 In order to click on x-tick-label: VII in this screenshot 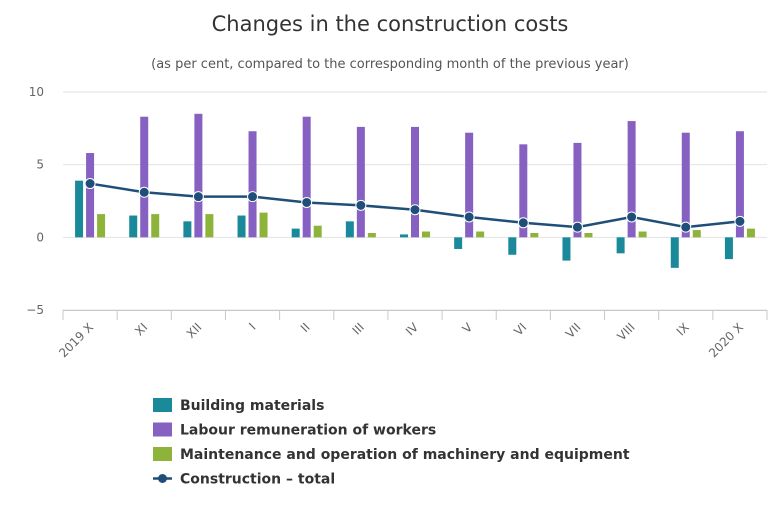, I will do `click(573, 330)`.